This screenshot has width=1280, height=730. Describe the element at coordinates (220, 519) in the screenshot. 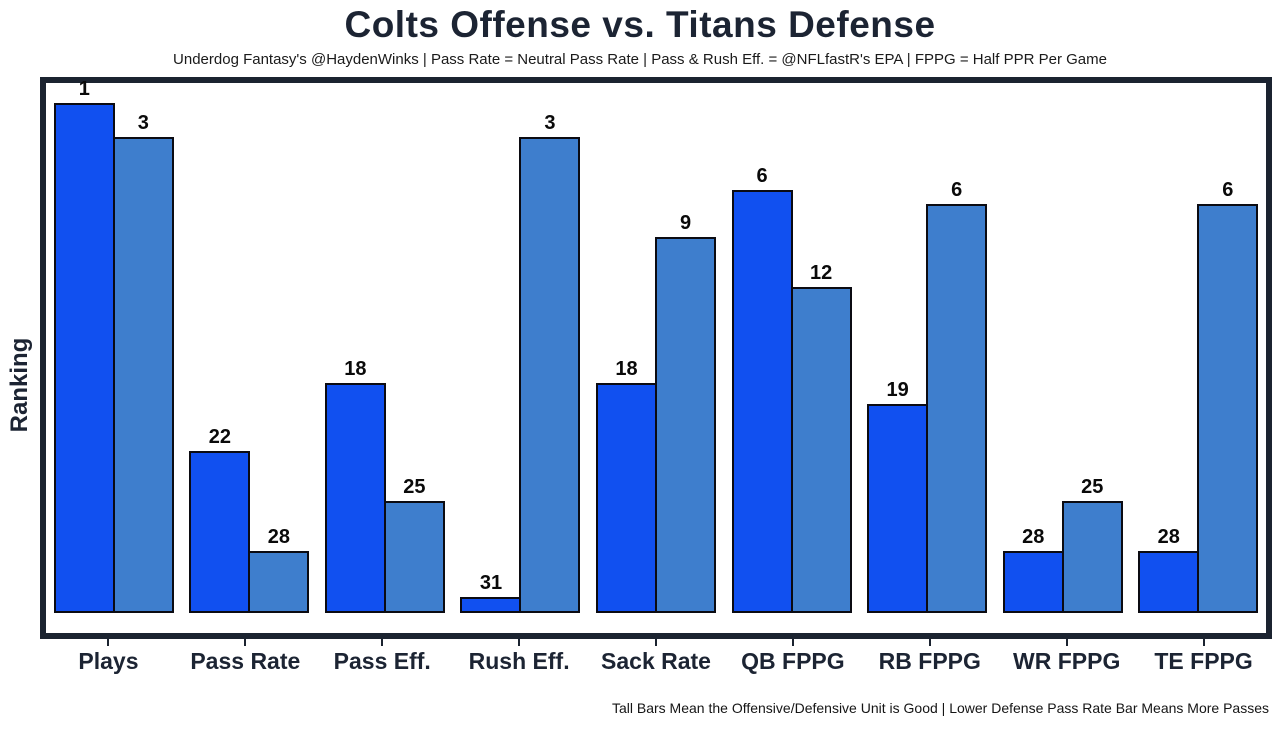

I see `offense-bar: 22` at that location.